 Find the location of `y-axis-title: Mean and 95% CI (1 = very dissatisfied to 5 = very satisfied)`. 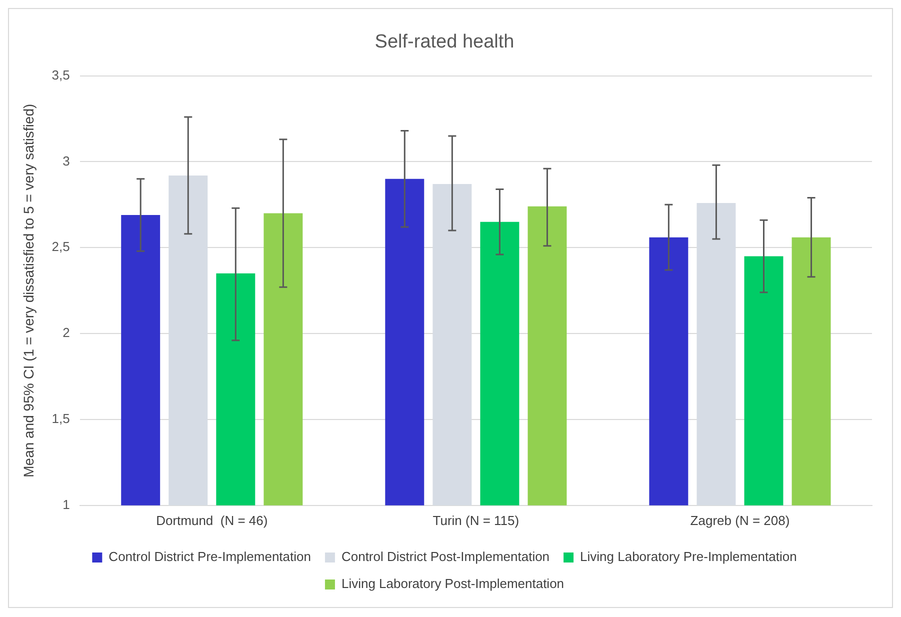

y-axis-title: Mean and 95% CI (1 = very dissatisfied to 5 = very satisfied) is located at coordinates (28, 291).